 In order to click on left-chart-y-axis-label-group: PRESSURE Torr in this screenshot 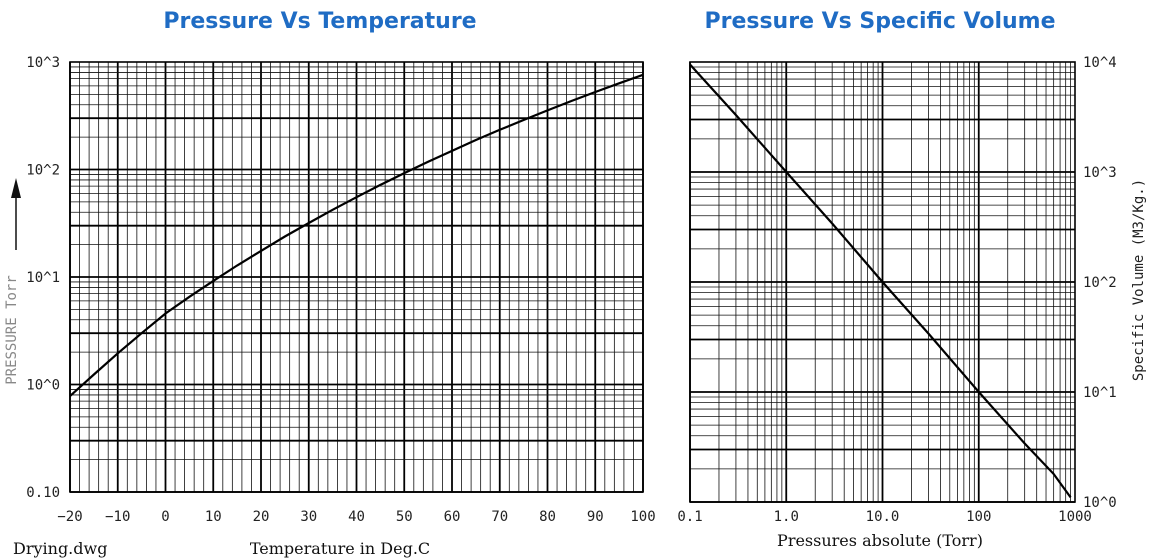, I will do `click(12, 281)`.